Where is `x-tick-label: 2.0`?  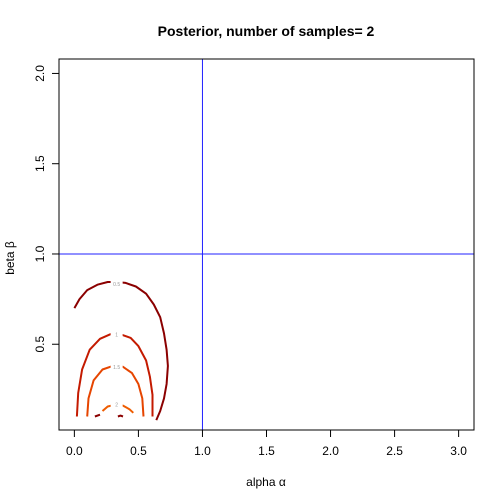 x-tick-label: 2.0 is located at coordinates (330, 451).